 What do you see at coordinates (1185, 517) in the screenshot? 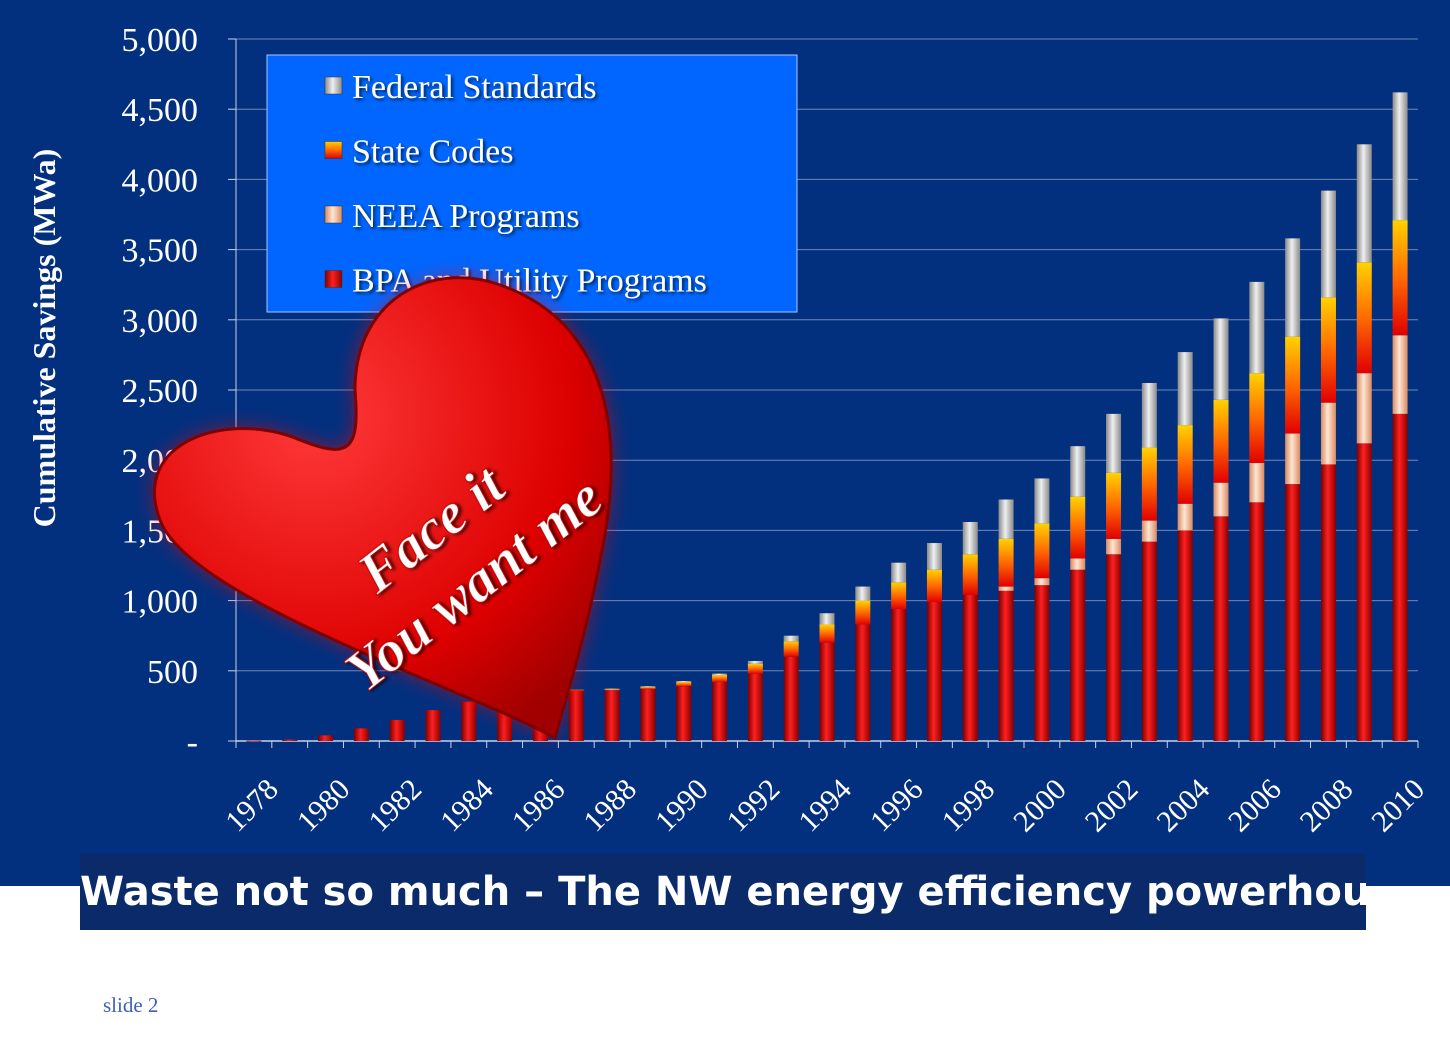
I see `bar-neea-programs-2004` at bounding box center [1185, 517].